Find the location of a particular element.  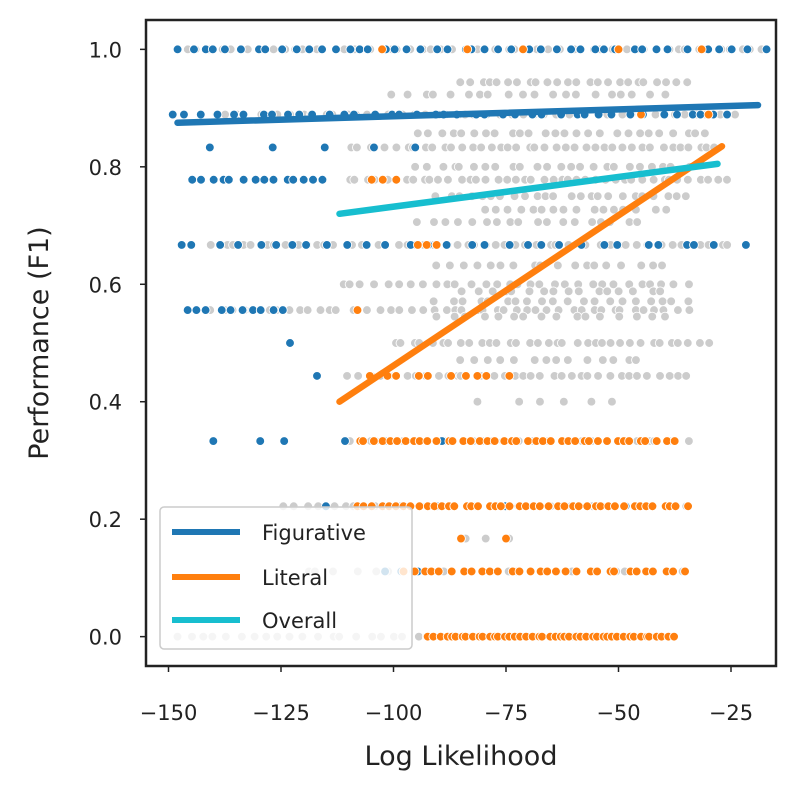

legend-label-literal: Literal is located at coordinates (295, 578).